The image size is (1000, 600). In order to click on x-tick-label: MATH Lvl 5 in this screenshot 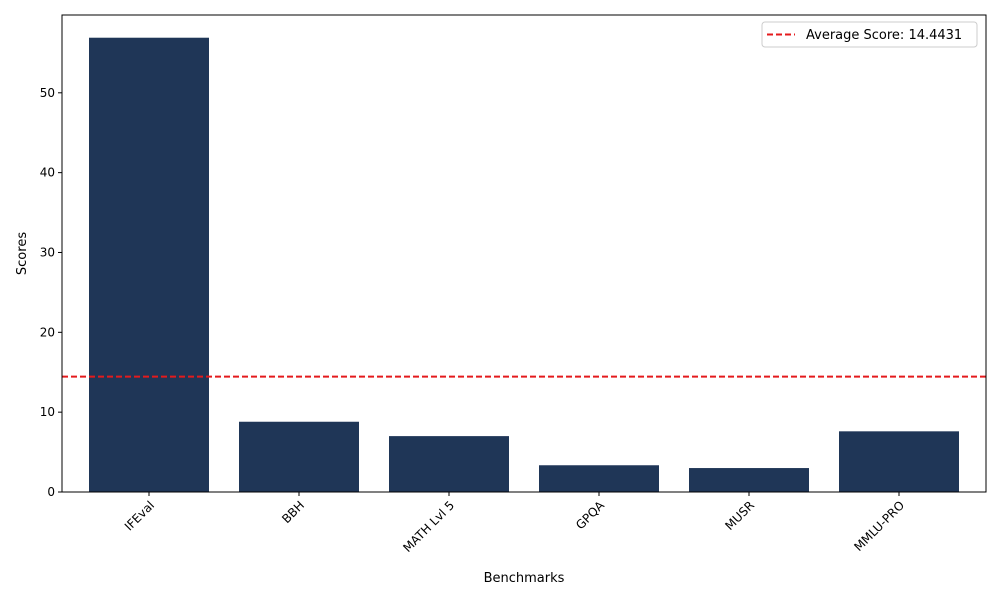, I will do `click(428, 526)`.